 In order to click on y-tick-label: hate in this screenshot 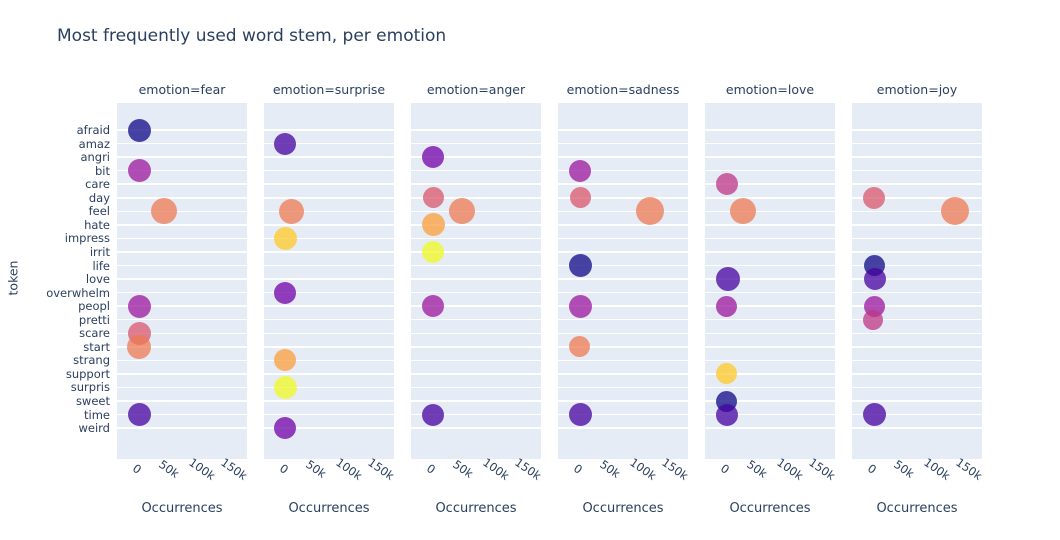, I will do `click(97, 224)`.